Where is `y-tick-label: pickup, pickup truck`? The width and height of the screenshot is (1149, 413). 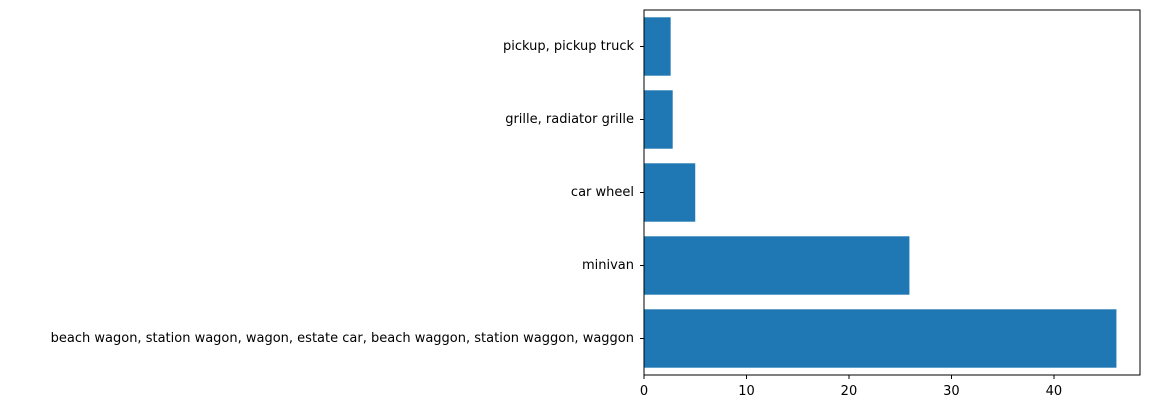 y-tick-label: pickup, pickup truck is located at coordinates (568, 46).